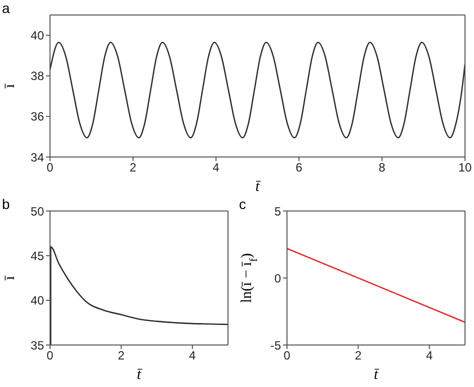 This screenshot has width=474, height=387. What do you see at coordinates (278, 278) in the screenshot?
I see `y-tick-label: 0` at bounding box center [278, 278].